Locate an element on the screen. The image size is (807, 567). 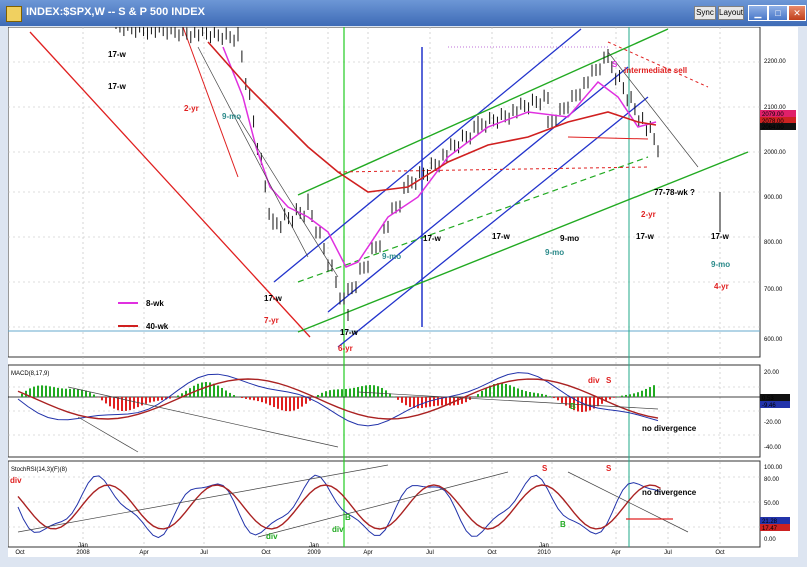
legend-8wk-label: 8-wk is located at coordinates (155, 303).